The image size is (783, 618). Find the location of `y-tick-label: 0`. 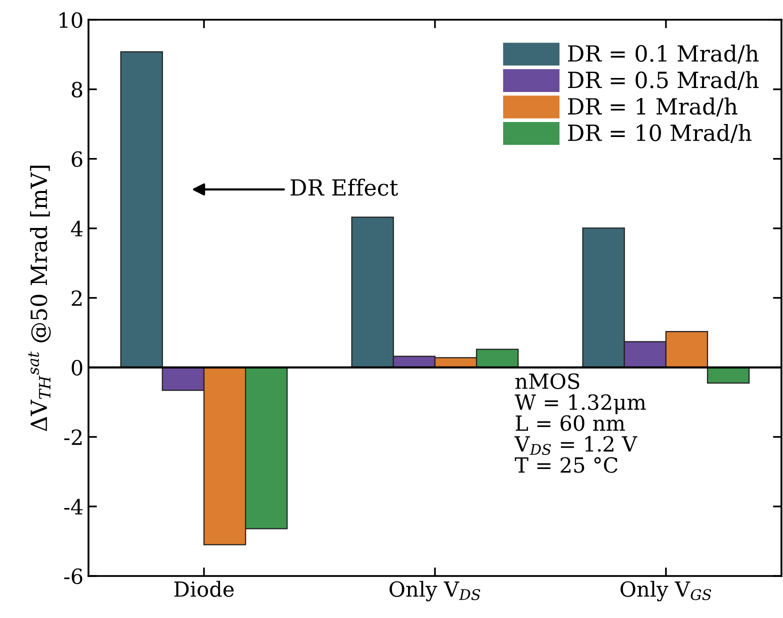

y-tick-label: 0 is located at coordinates (77, 368).